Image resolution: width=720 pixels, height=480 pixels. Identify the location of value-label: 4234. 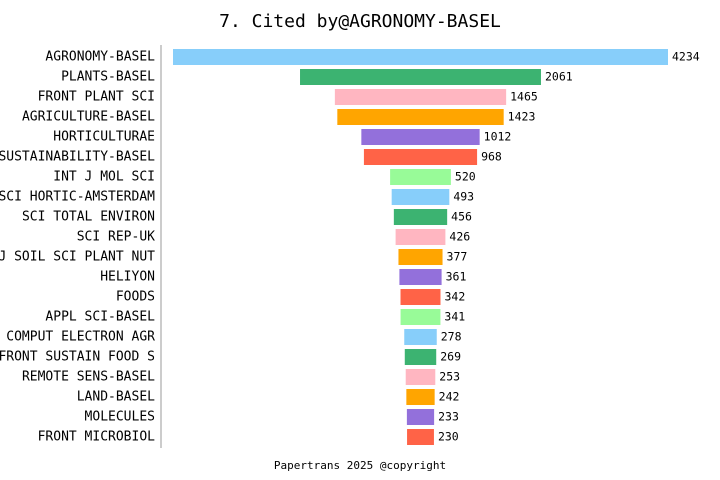
(686, 57).